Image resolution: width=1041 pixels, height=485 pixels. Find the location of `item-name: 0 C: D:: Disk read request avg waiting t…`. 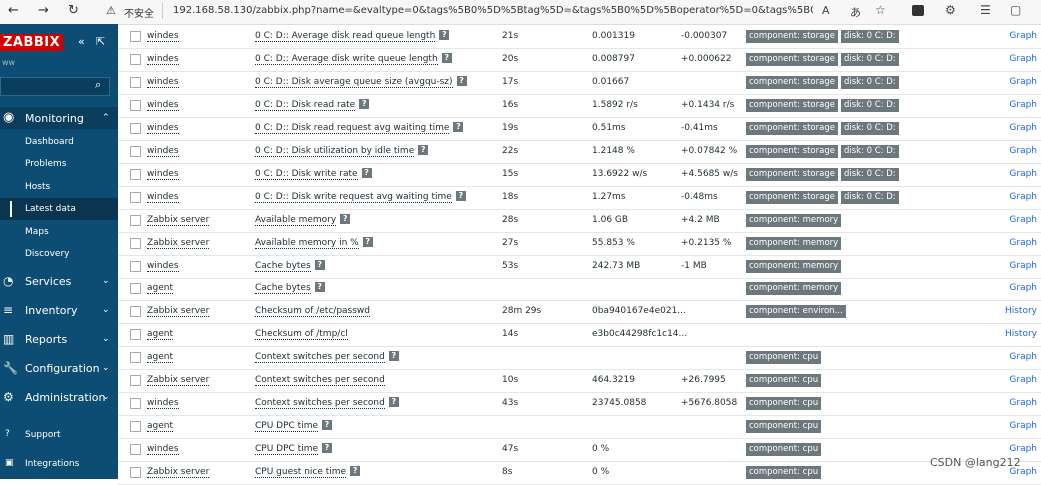

item-name: 0 C: D:: Disk read request avg waiting t… is located at coordinates (352, 128).